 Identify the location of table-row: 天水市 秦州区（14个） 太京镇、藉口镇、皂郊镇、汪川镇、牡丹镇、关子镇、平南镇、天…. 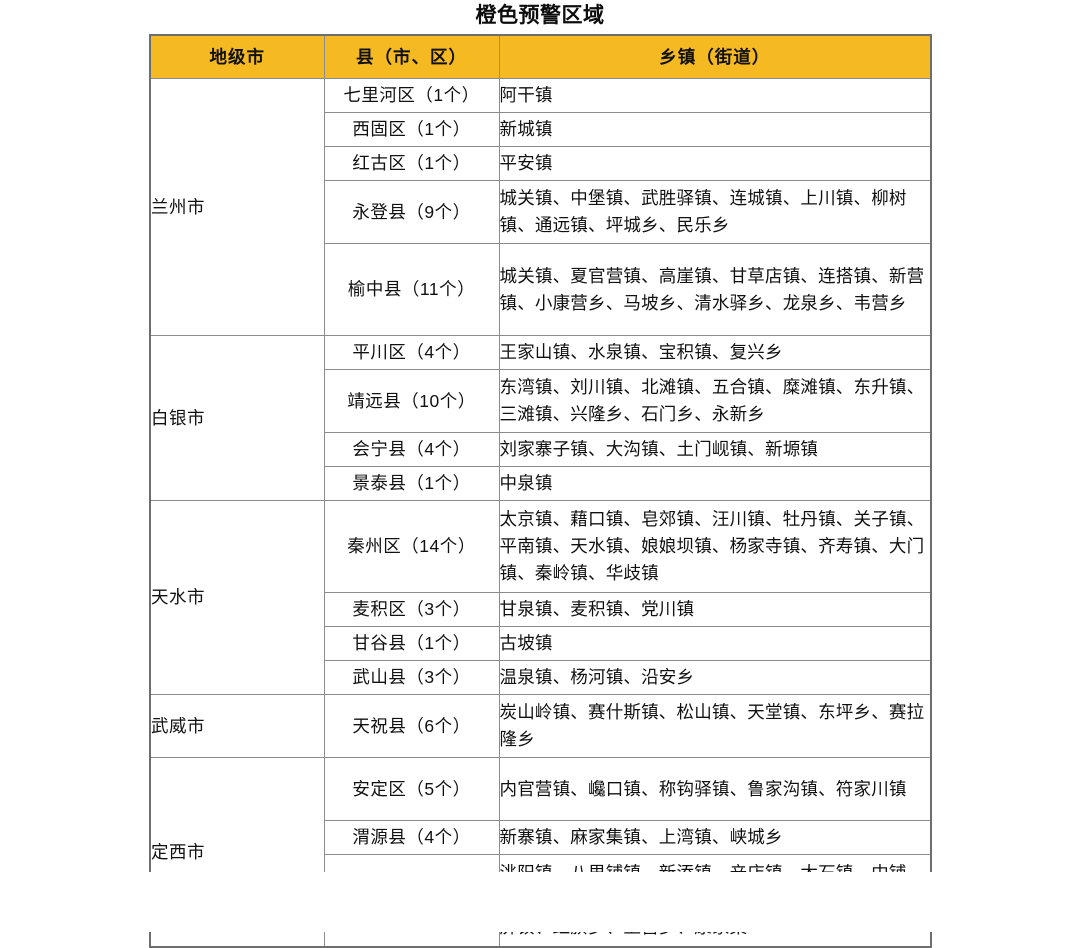
(540, 597).